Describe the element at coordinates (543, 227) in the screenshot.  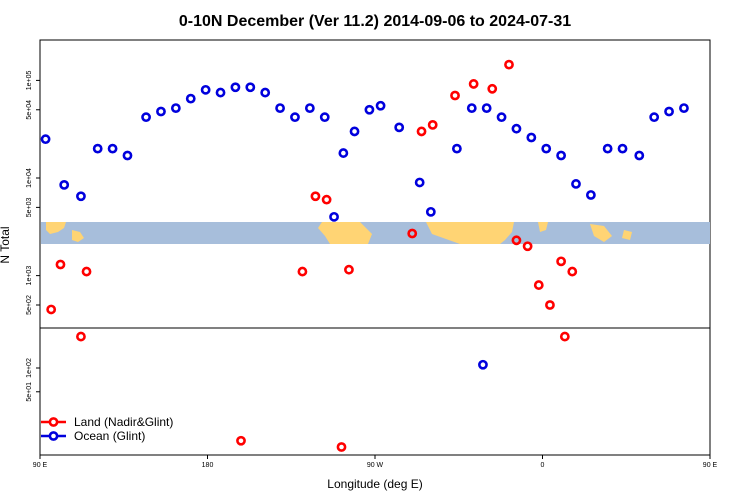
I see `land-sumatra` at that location.